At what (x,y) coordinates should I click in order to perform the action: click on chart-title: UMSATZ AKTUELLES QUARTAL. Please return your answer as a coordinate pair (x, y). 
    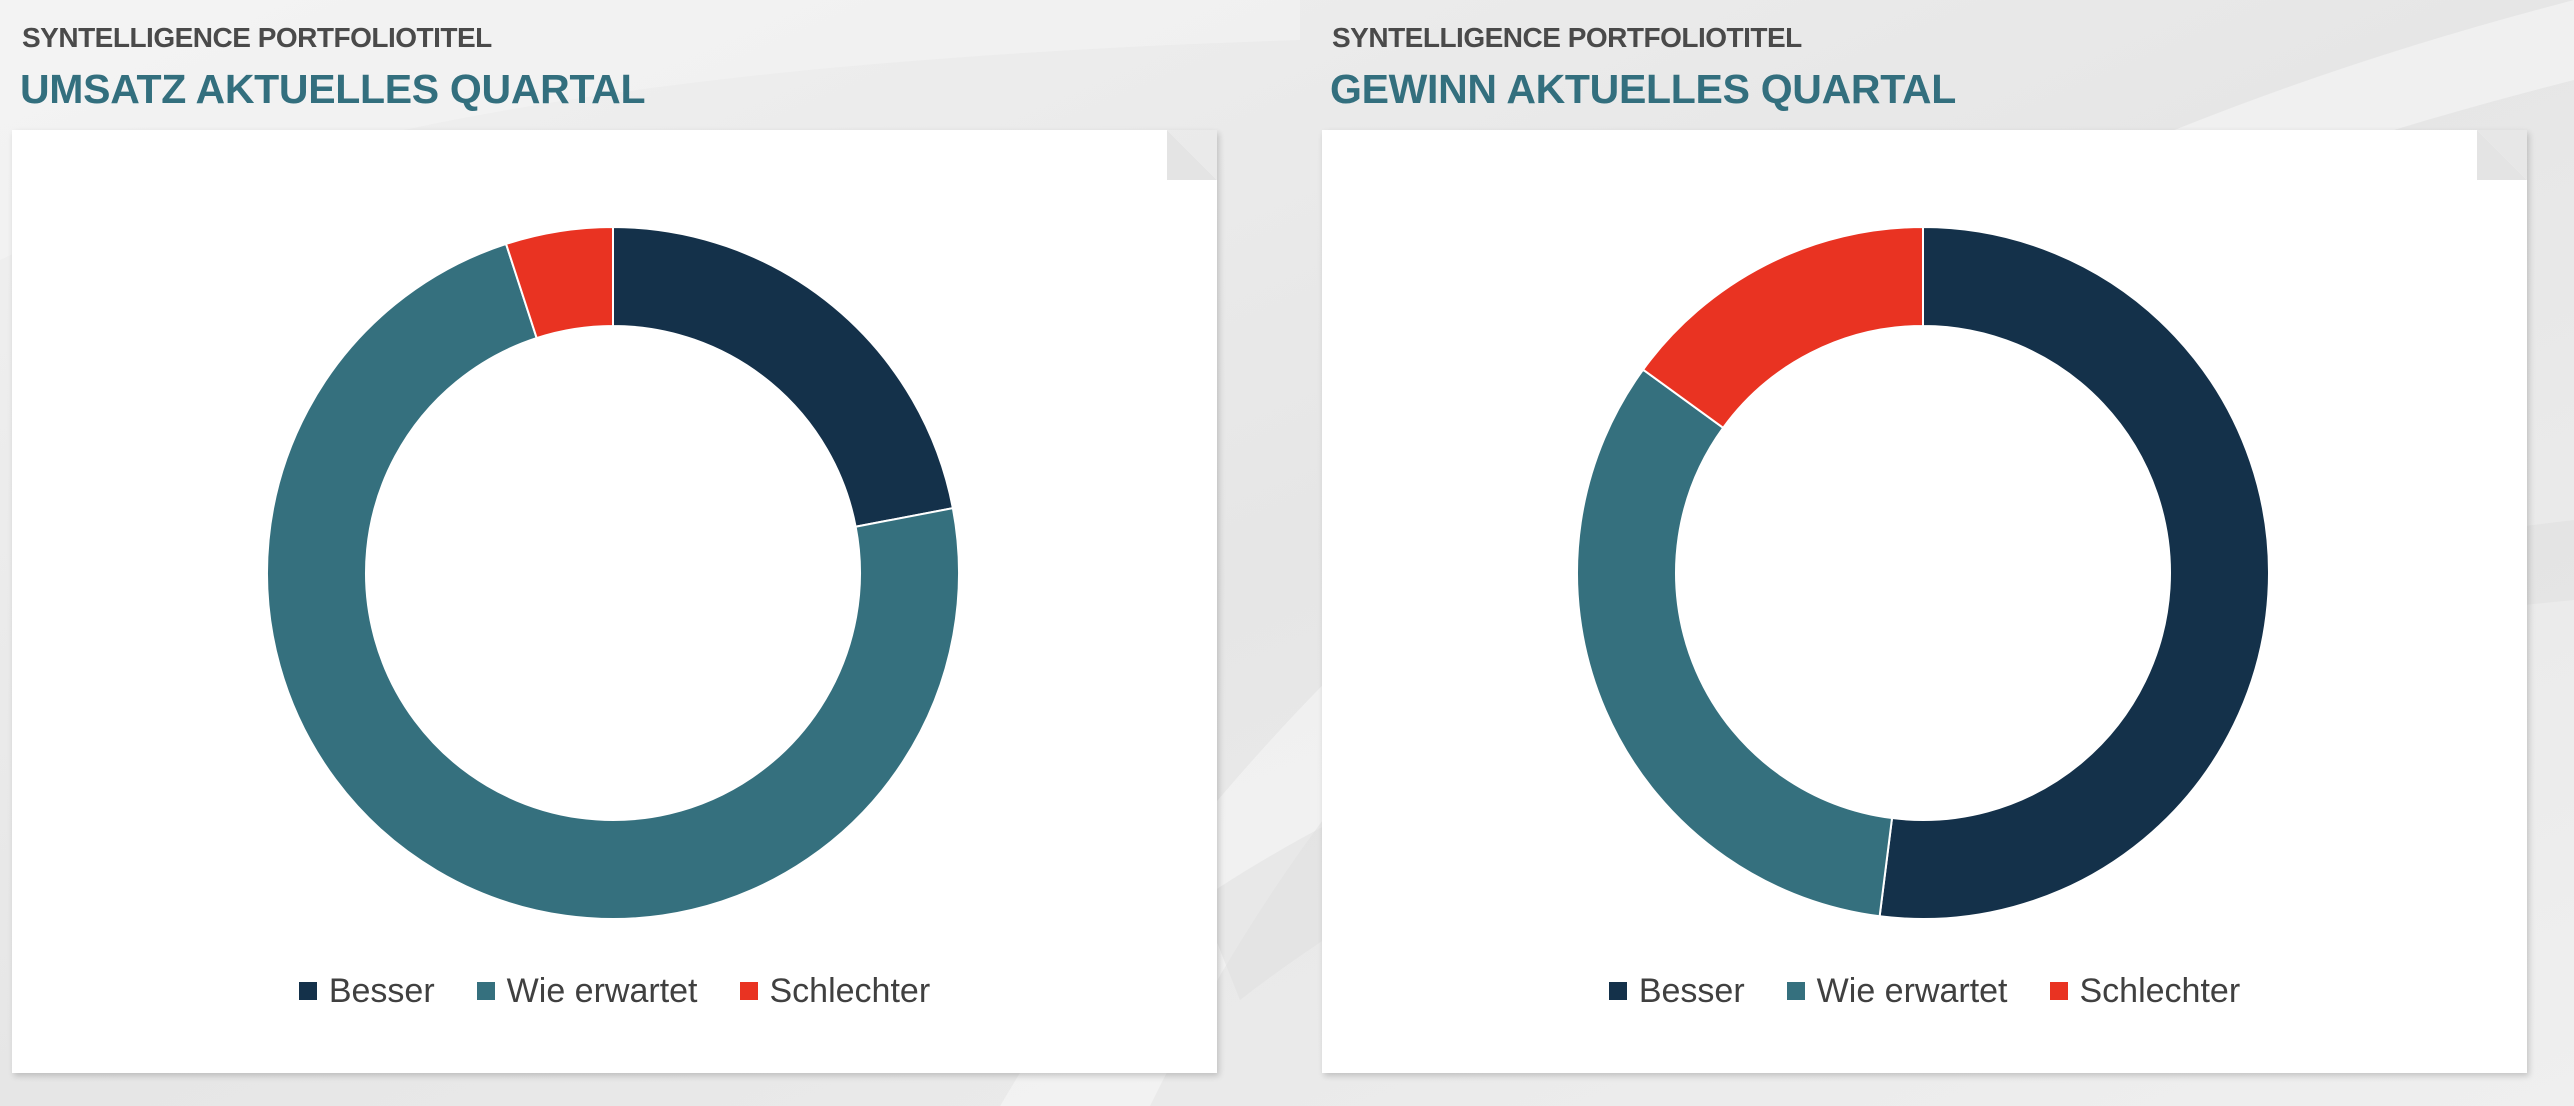
    Looking at the image, I should click on (333, 89).